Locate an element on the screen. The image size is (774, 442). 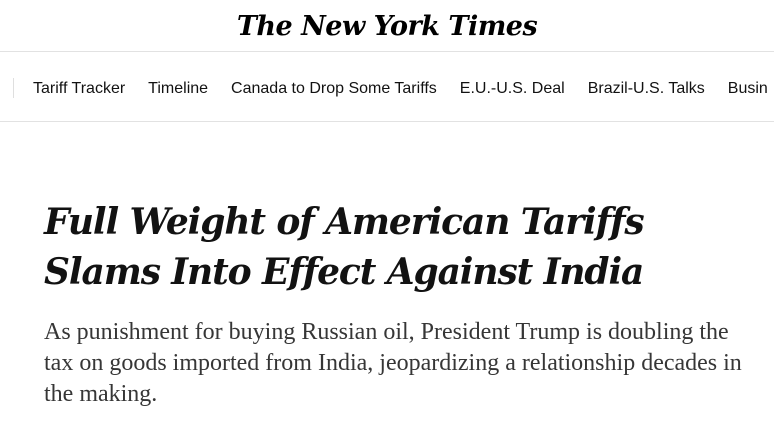
nav-divider is located at coordinates (13, 88).